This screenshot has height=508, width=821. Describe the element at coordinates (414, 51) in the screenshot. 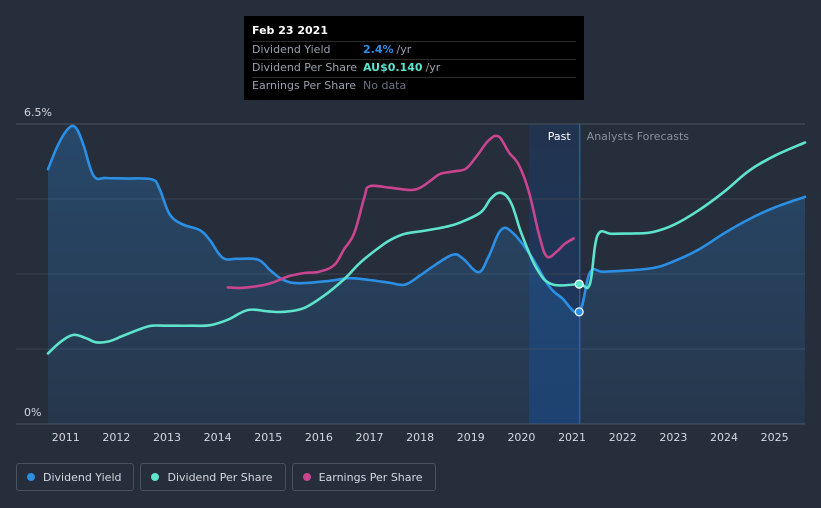

I see `tooltip-row-dividend-yield: Dividend Yield 2.4% /yr` at that location.